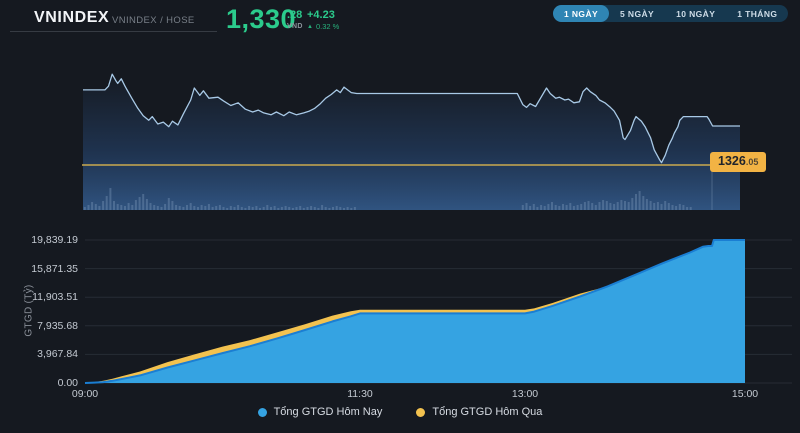  I want to click on tab-5-ngay: 5 NGÀY, so click(637, 13).